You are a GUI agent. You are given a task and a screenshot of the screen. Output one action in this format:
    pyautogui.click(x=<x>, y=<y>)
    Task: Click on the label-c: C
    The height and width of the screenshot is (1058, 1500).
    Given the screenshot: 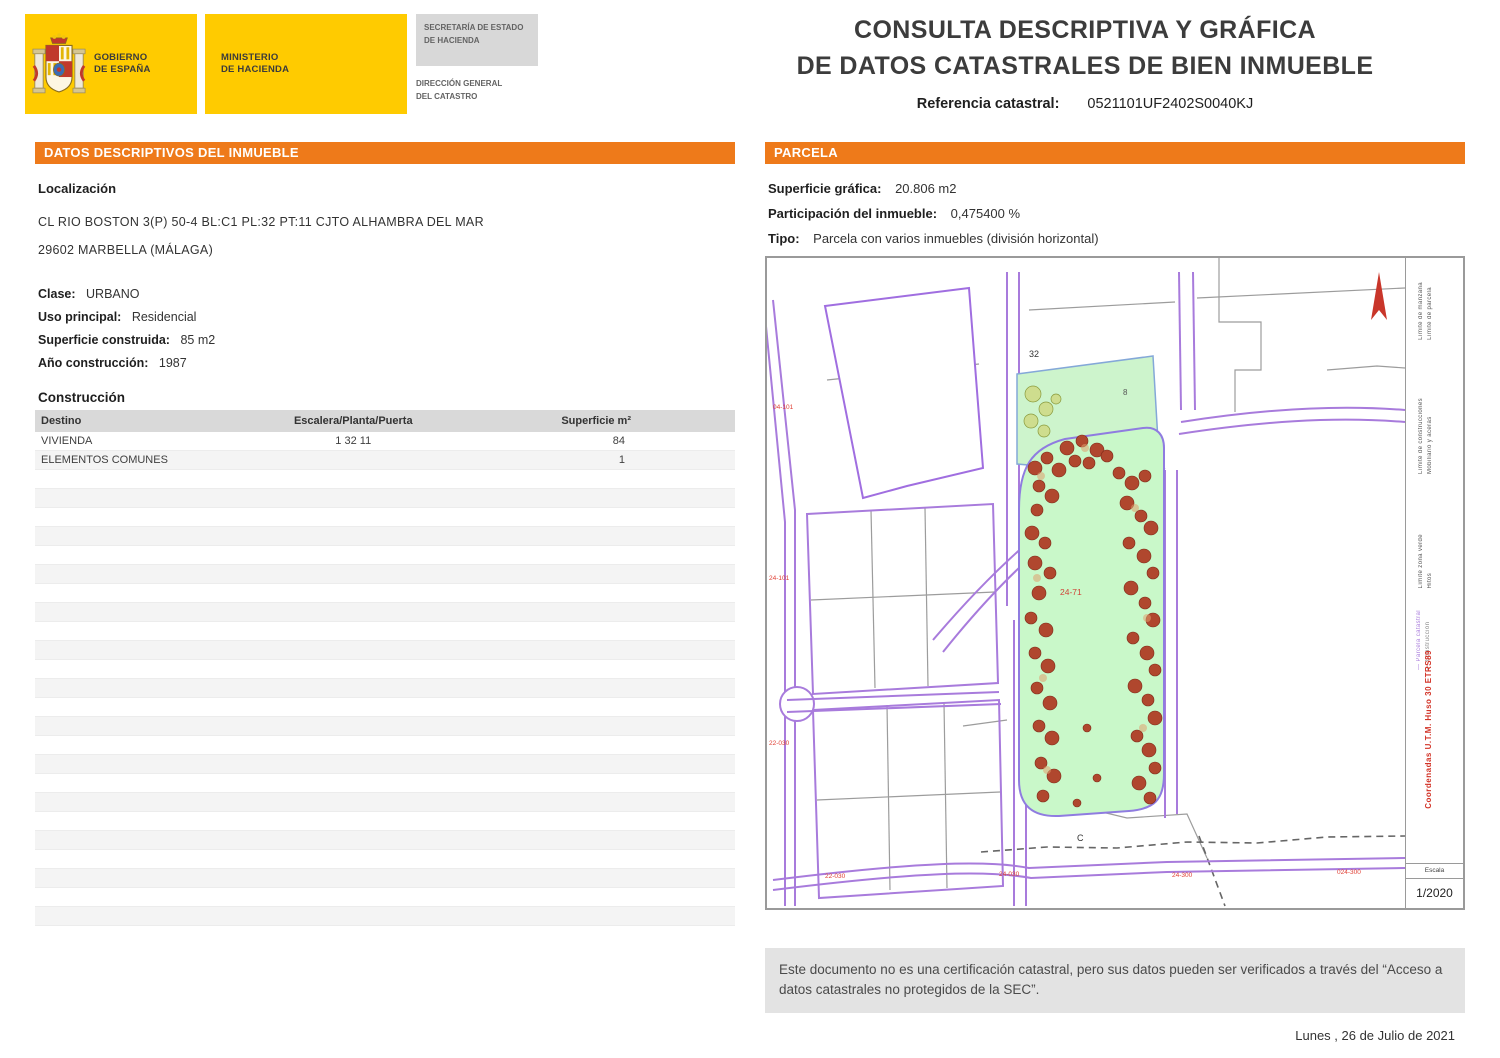 What is the action you would take?
    pyautogui.click(x=1080, y=838)
    